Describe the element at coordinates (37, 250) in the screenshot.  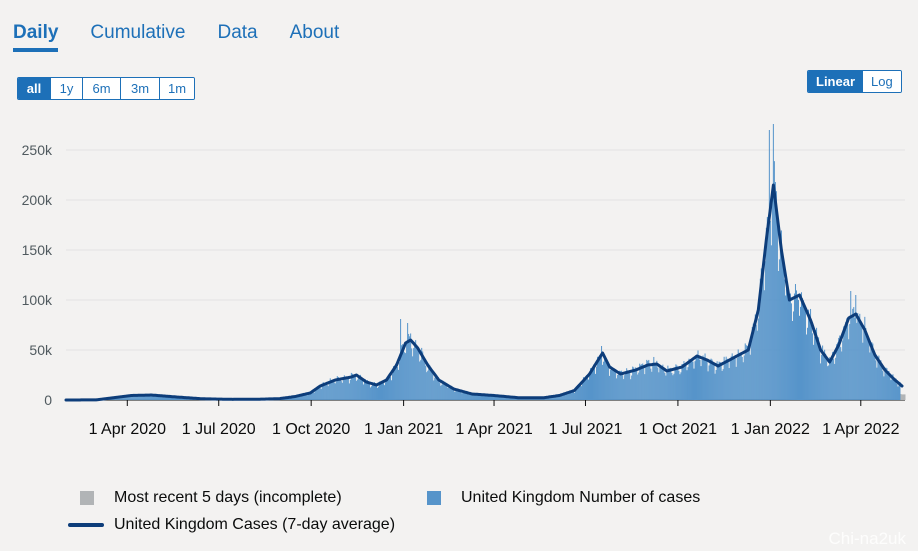
I see `y-tick-label: 150k` at that location.